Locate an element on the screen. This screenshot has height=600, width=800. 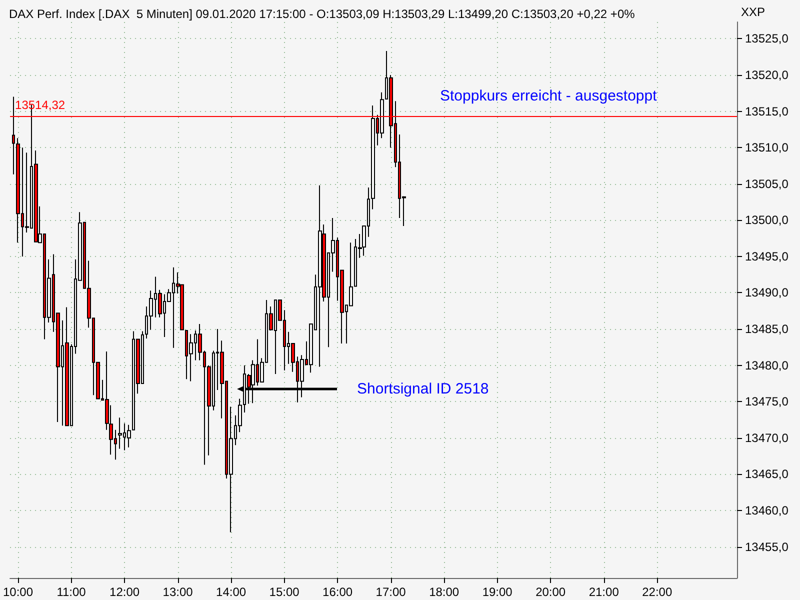
x-tick-label: 14:00 is located at coordinates (231, 592).